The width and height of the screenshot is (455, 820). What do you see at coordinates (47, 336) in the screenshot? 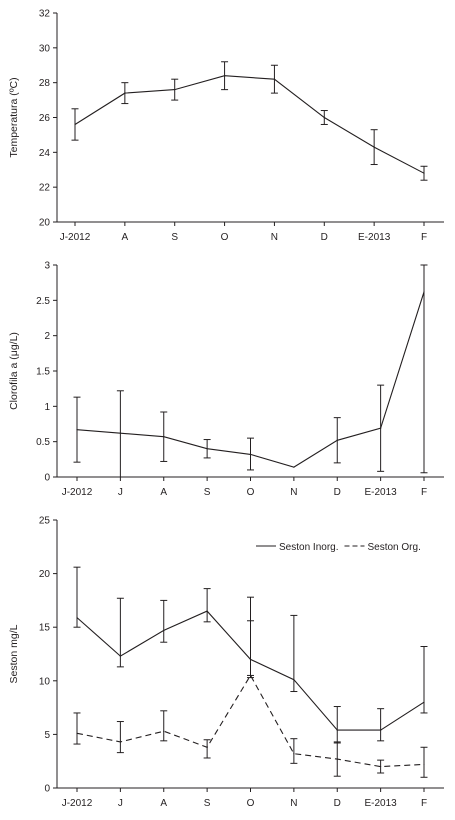
I see `y-tick-label: 2` at bounding box center [47, 336].